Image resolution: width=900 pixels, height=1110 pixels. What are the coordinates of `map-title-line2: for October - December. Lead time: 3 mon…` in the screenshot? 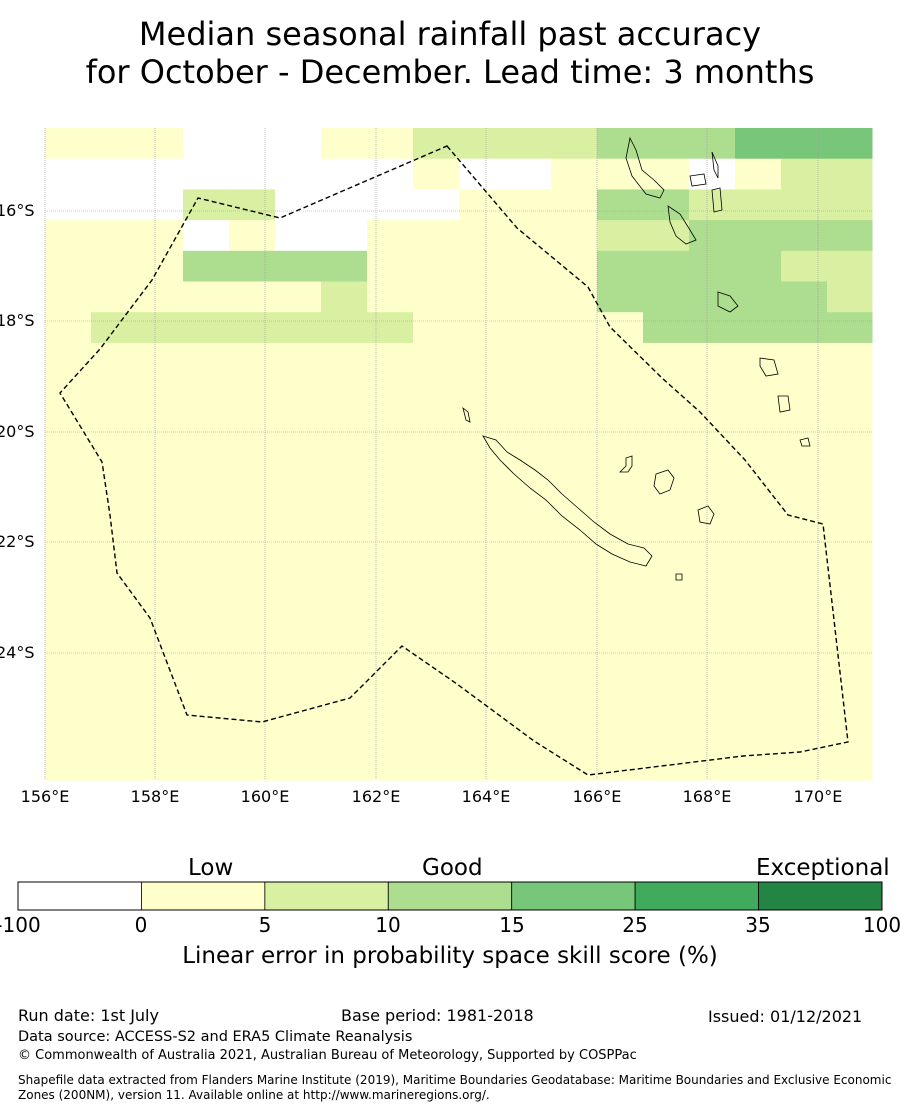 It's located at (450, 72).